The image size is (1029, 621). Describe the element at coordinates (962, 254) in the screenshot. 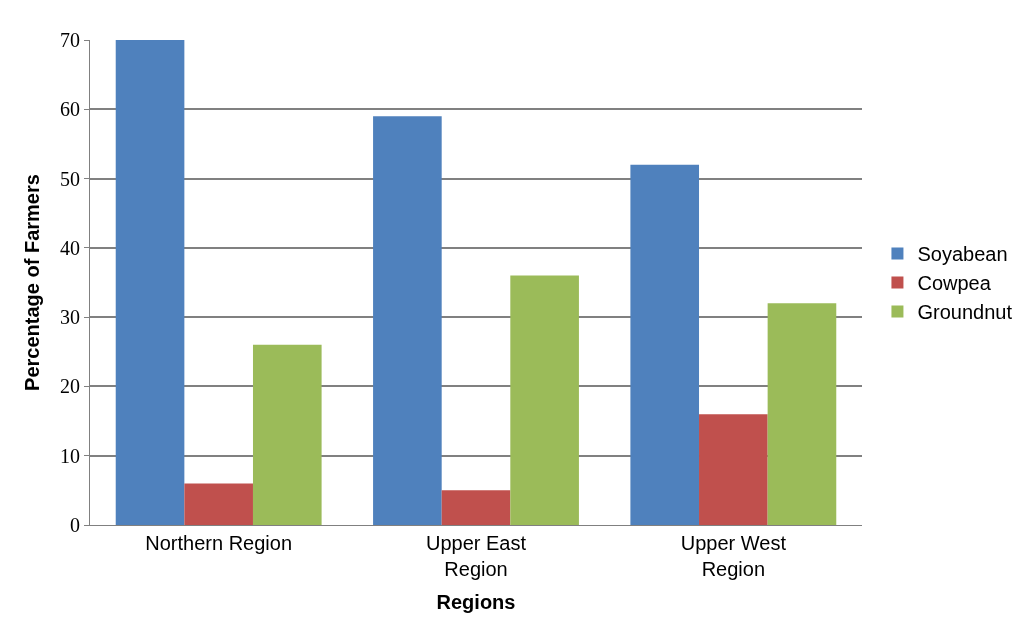

I see `legend-label: Soyabean` at that location.